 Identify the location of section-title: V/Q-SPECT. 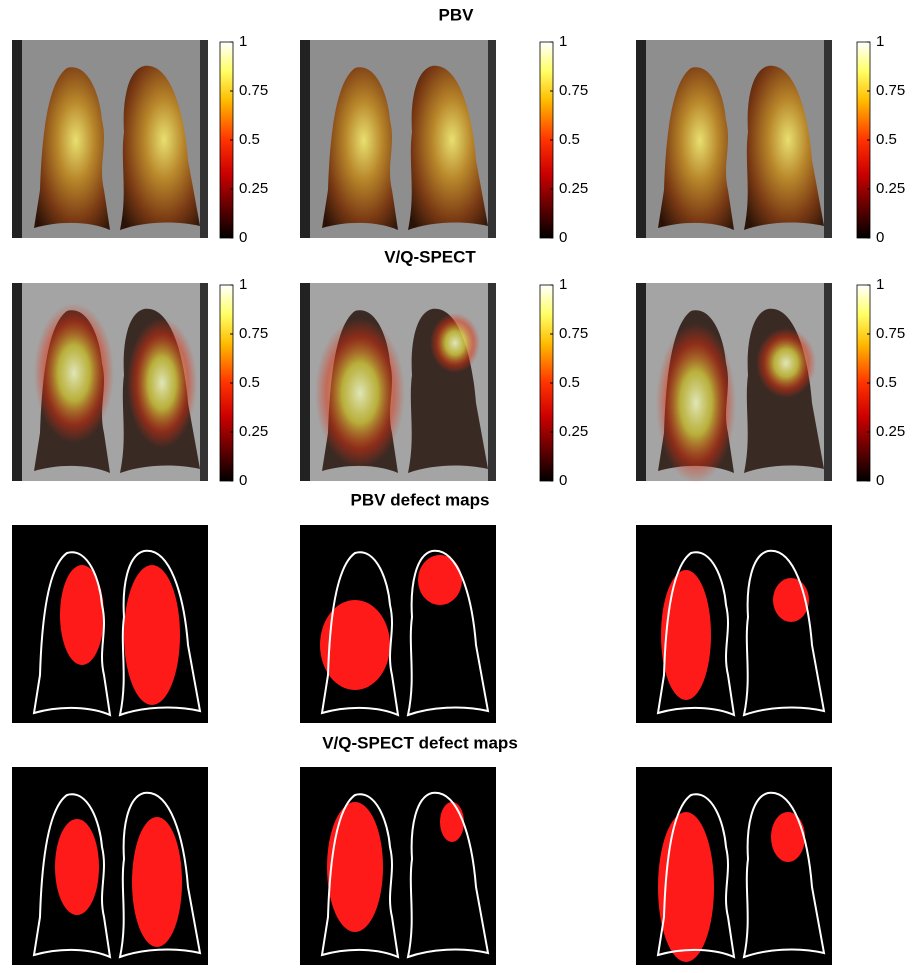
(430, 256).